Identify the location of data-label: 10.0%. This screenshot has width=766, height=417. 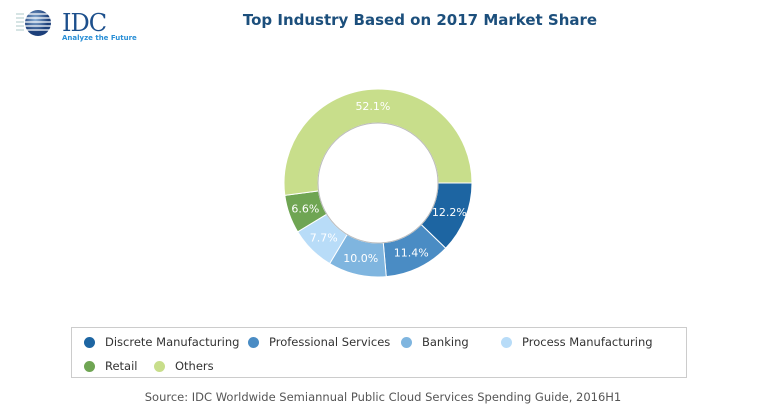
(360, 258).